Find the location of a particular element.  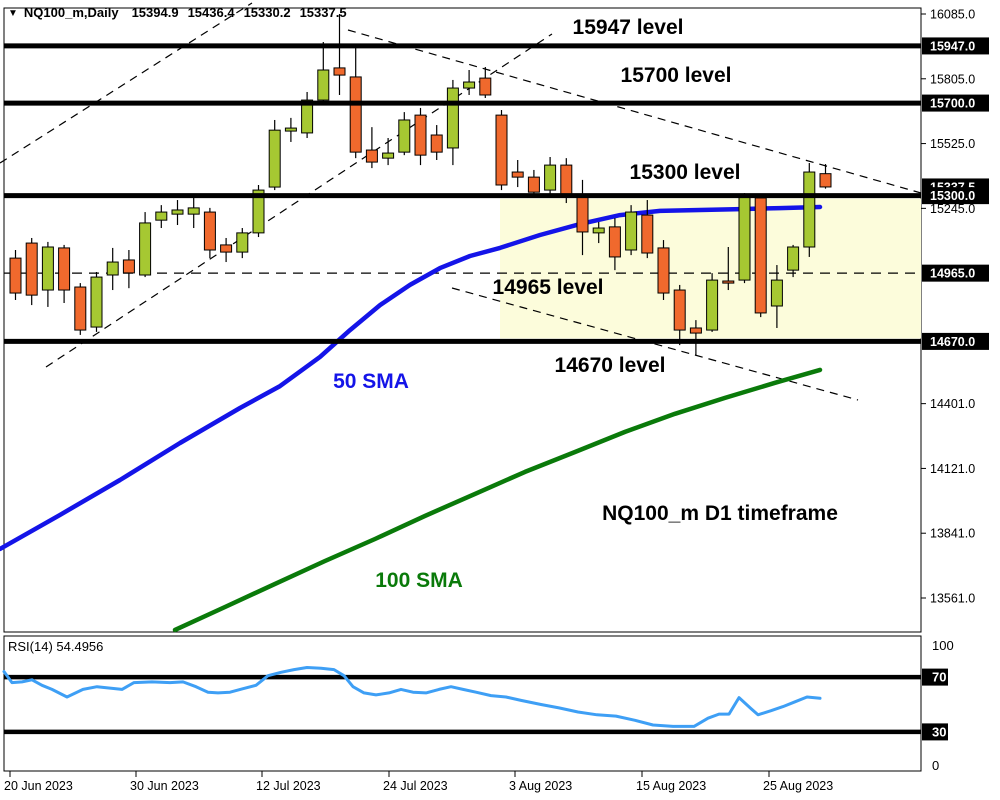

rsi-line is located at coordinates (412, 697).